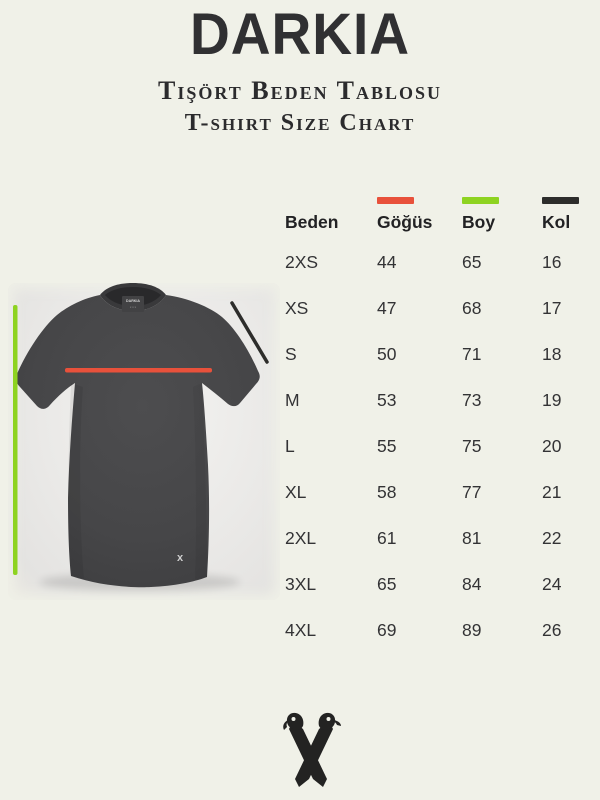  I want to click on cell-gogus: 47, so click(387, 307).